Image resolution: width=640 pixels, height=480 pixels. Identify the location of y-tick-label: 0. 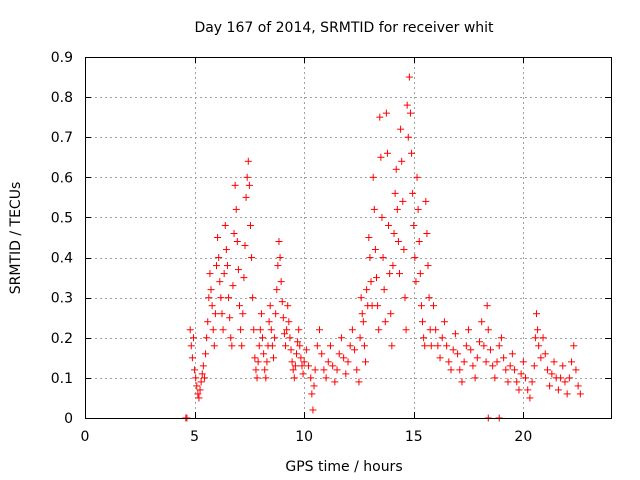
(68, 419).